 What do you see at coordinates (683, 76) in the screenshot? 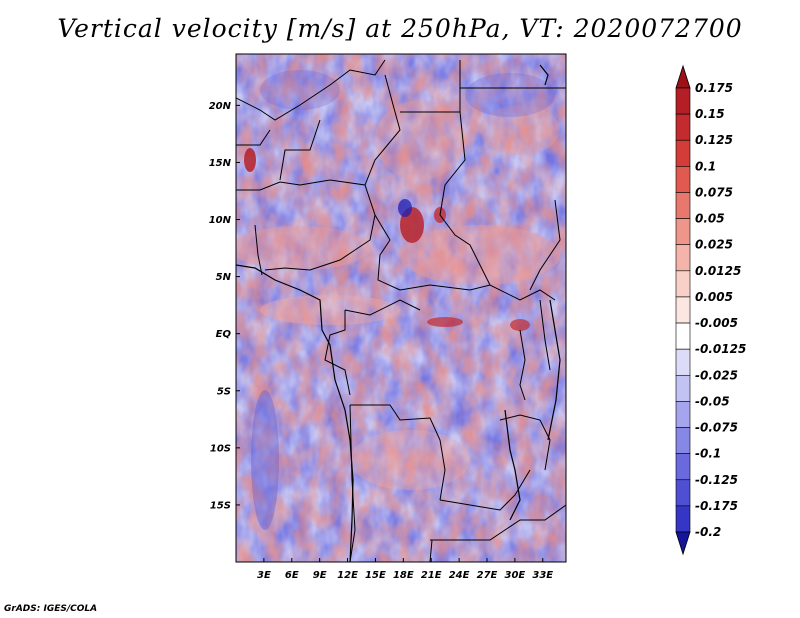
I see `colorbar-top-arrow` at bounding box center [683, 76].